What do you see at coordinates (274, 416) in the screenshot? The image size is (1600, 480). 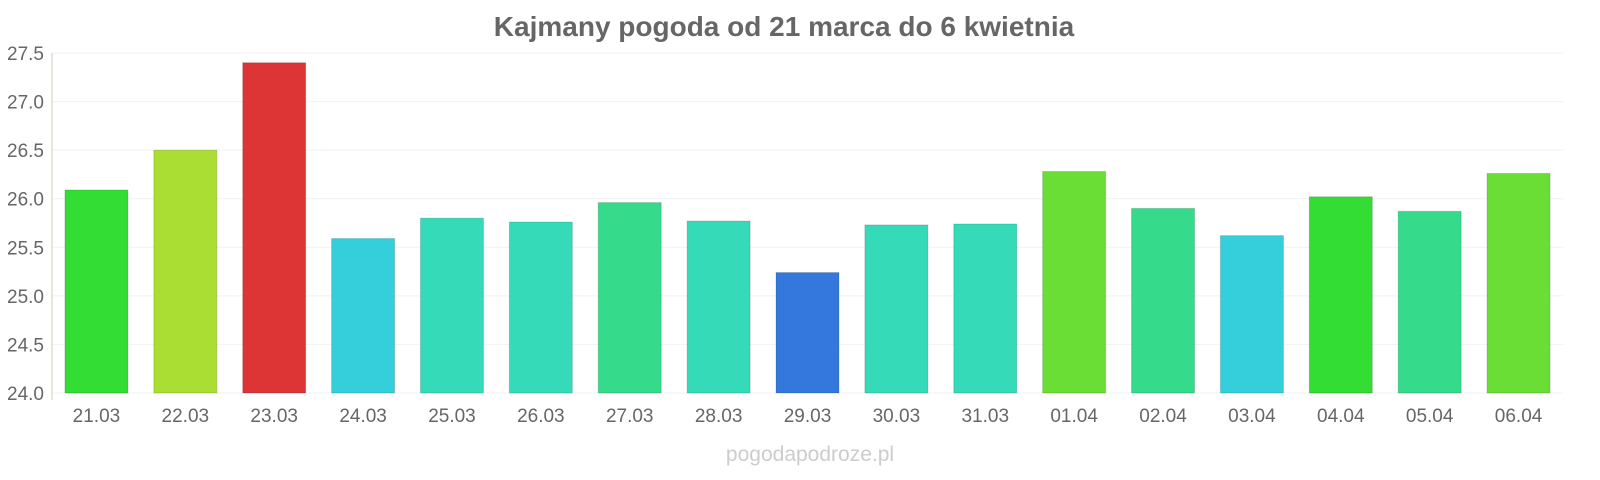 I see `x-tick-label: 23.03` at bounding box center [274, 416].